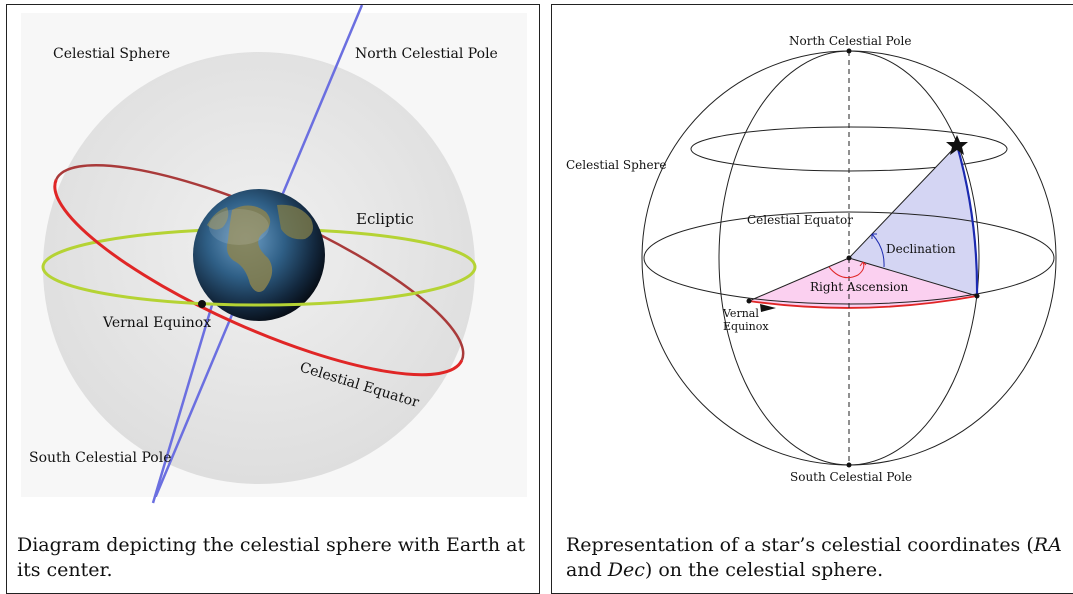 This screenshot has height=594, width=1073. Describe the element at coordinates (913, 277) in the screenshot. I see `star-meridian-radial-line` at that location.